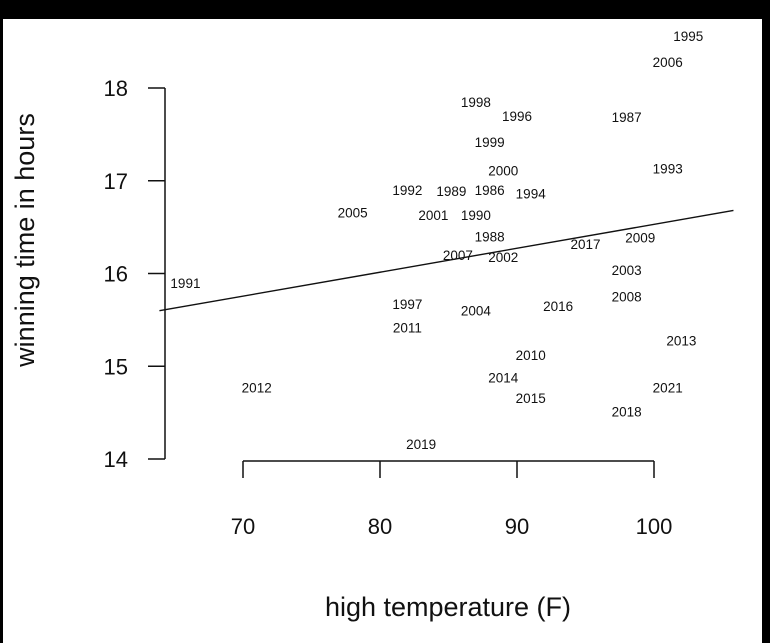 This screenshot has height=643, width=770. I want to click on point-label-2012: 2012, so click(257, 388).